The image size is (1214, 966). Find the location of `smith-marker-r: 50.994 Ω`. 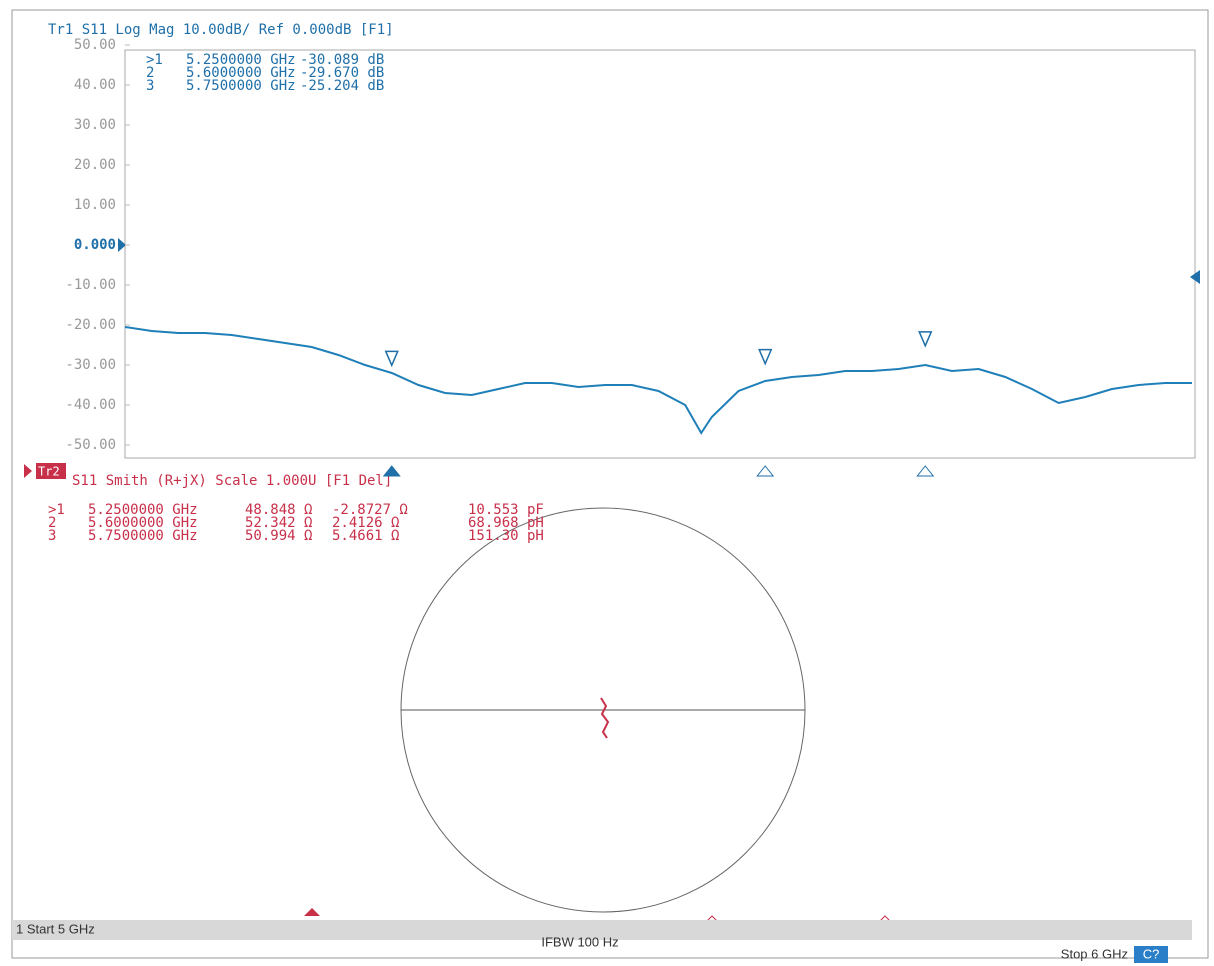

smith-marker-r: 50.994 Ω is located at coordinates (278, 536).